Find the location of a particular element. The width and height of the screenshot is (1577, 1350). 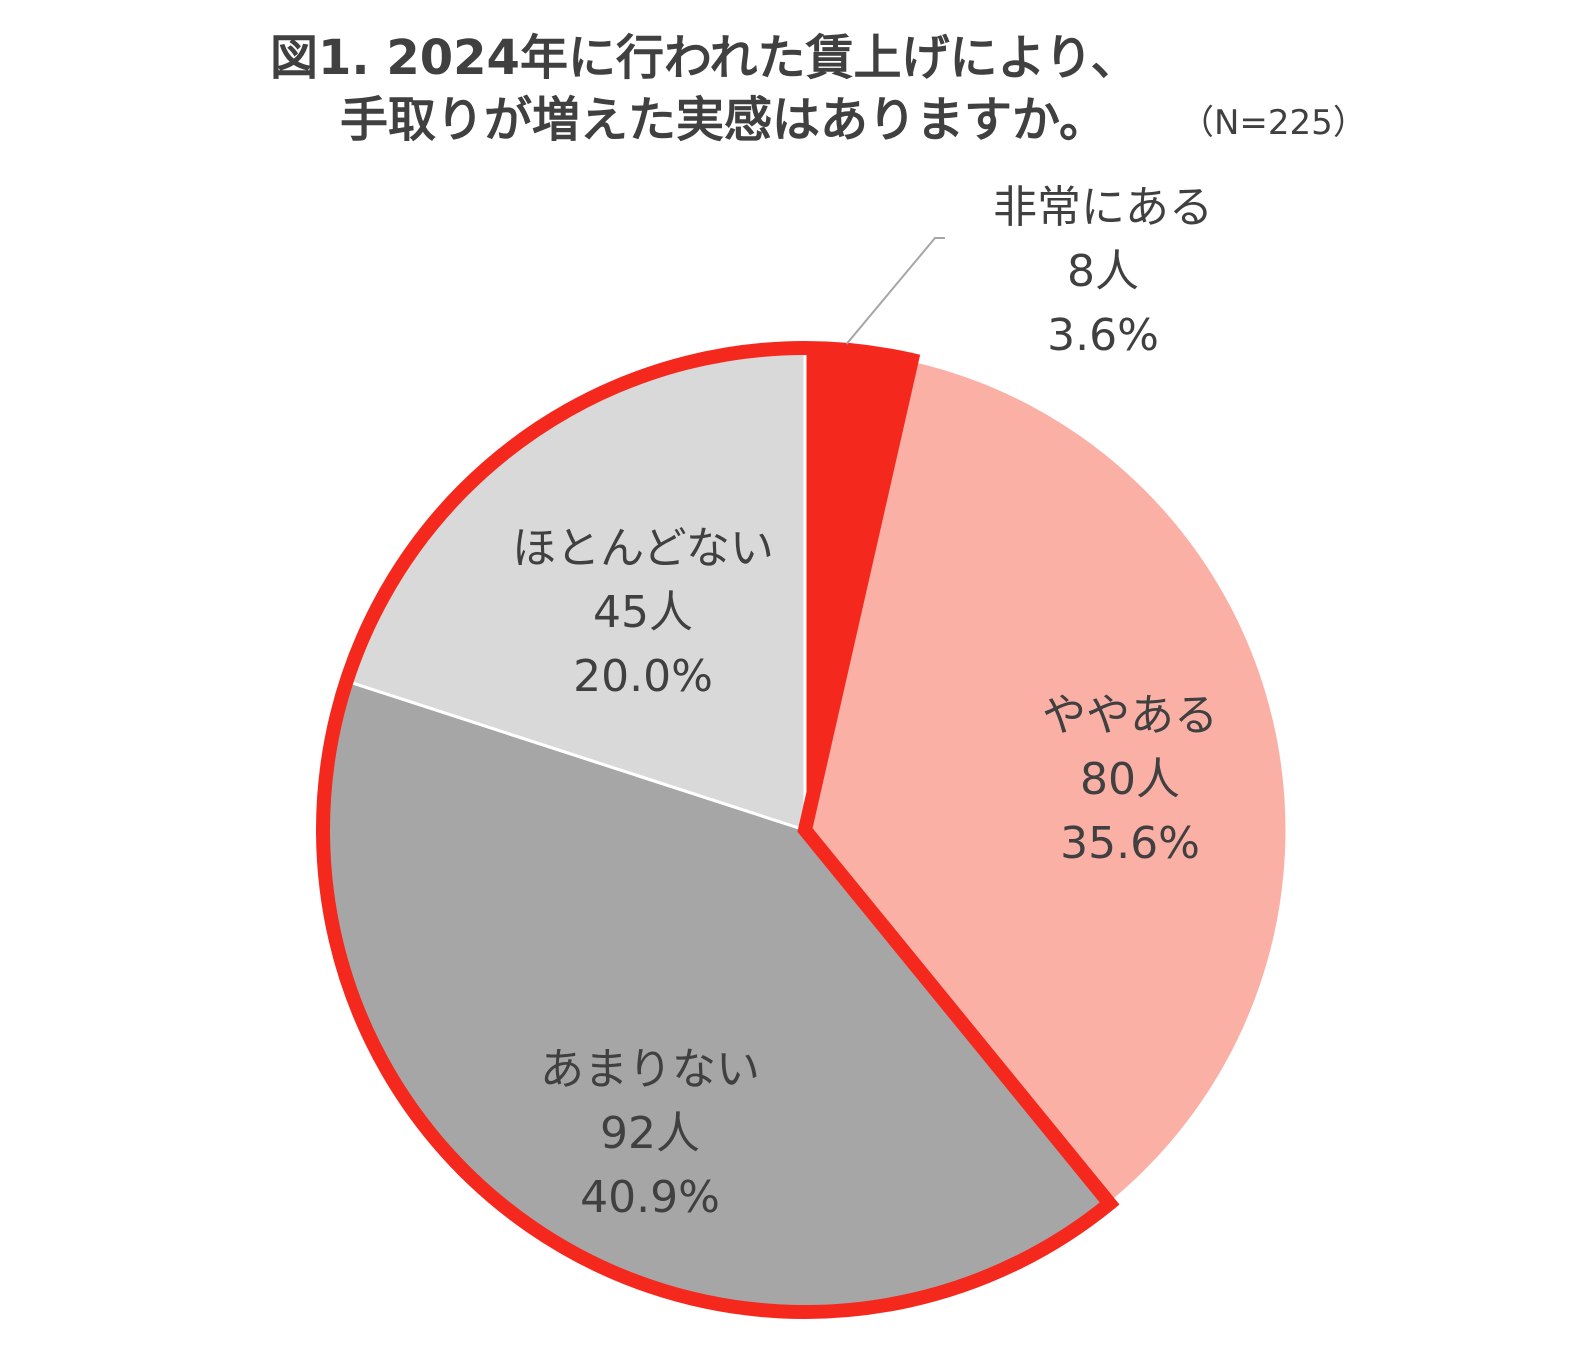

leader-lines is located at coordinates (895, 291).